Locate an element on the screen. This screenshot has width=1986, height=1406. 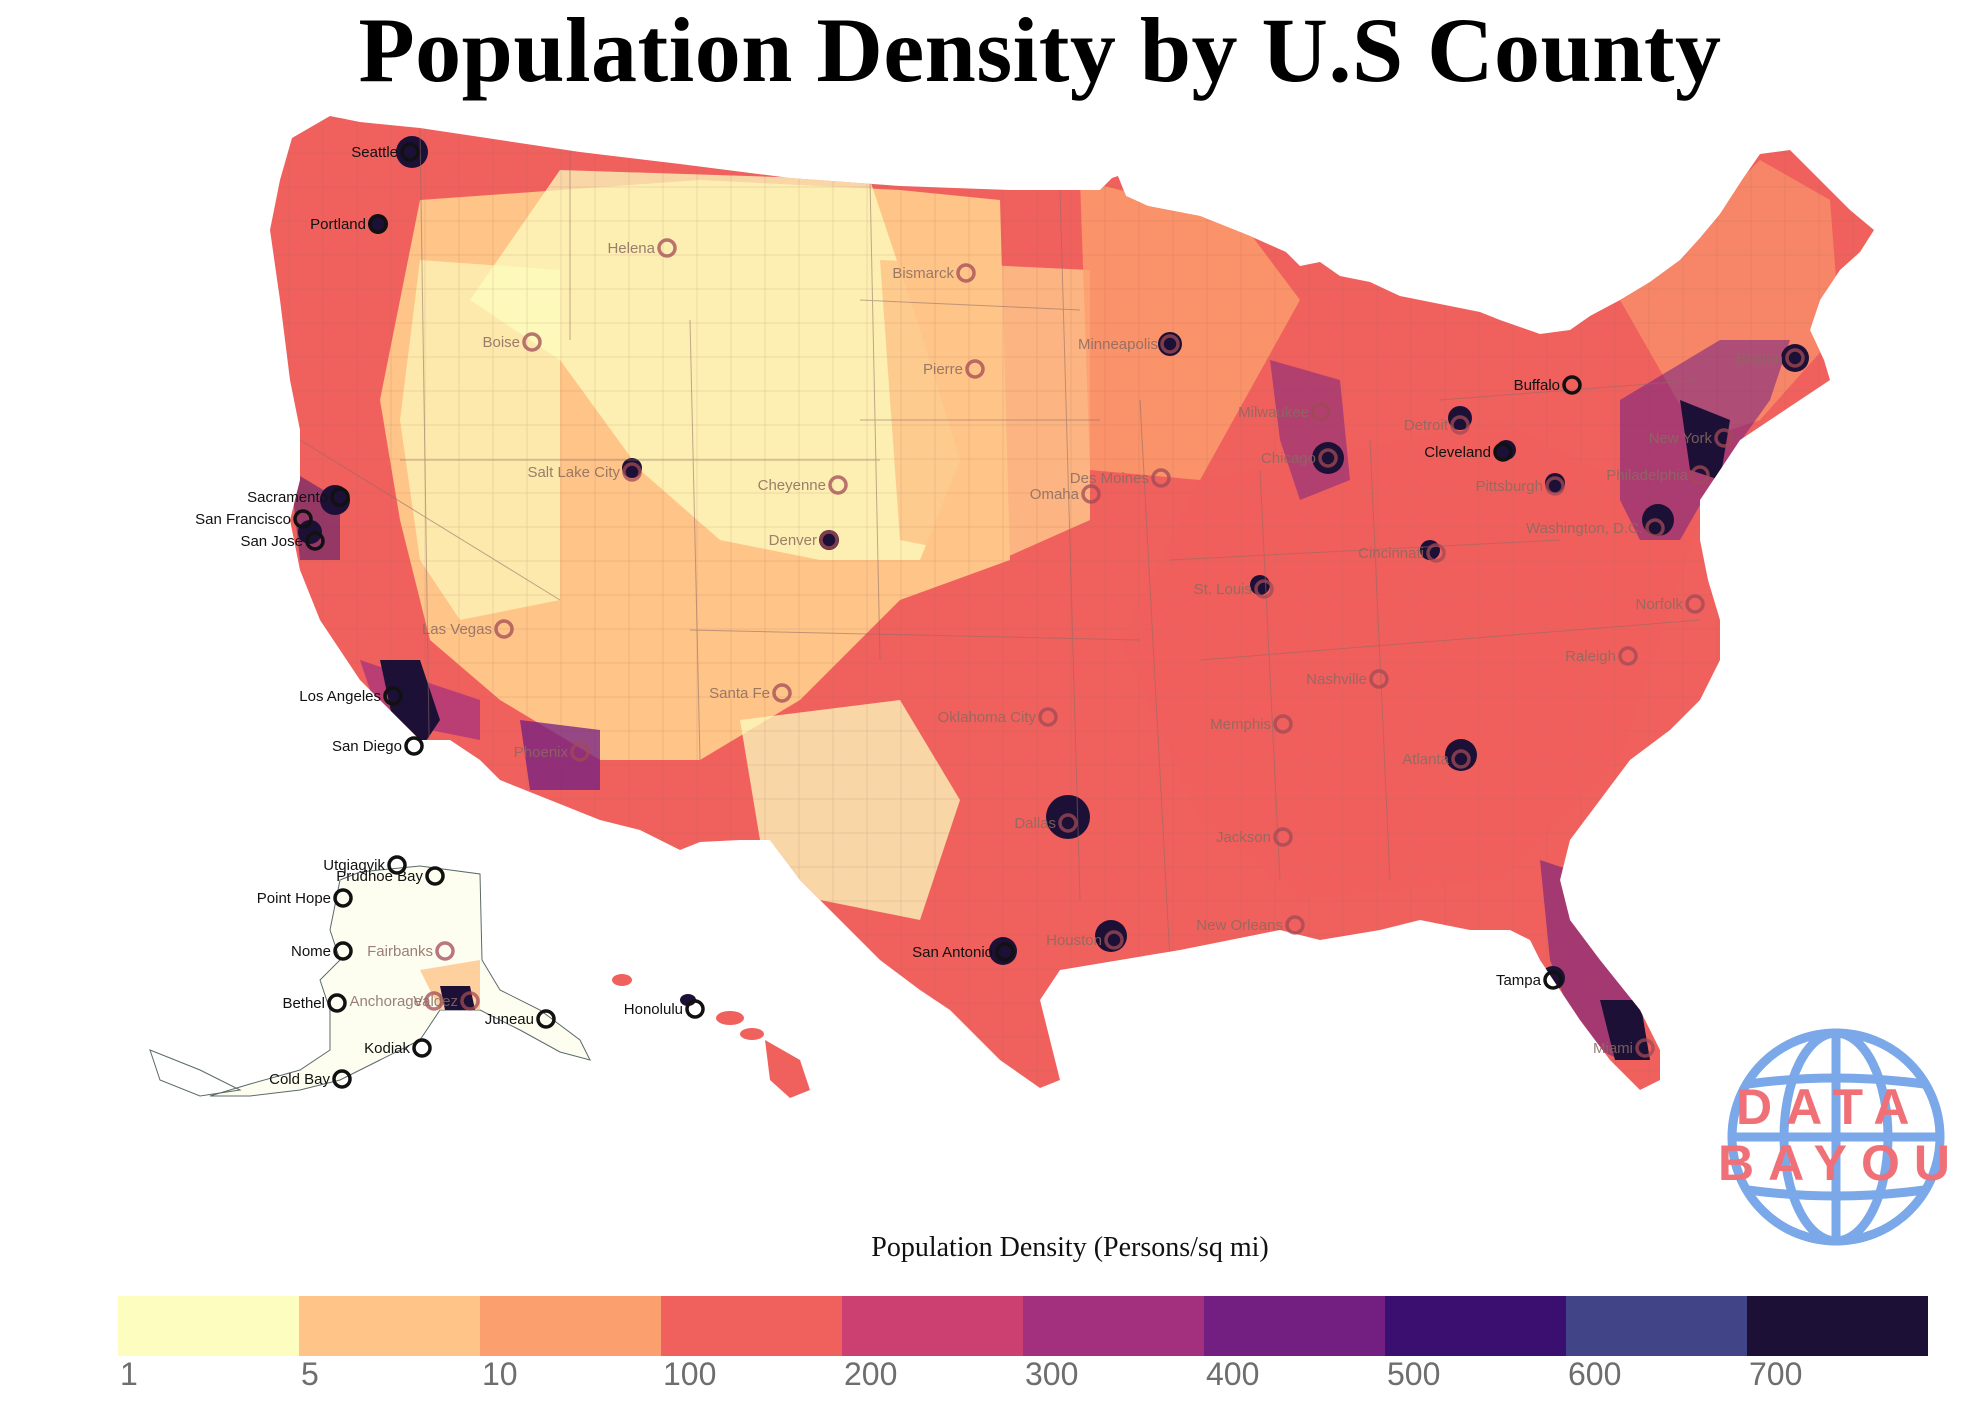
legend-tick-5: 5 is located at coordinates (310, 1374).